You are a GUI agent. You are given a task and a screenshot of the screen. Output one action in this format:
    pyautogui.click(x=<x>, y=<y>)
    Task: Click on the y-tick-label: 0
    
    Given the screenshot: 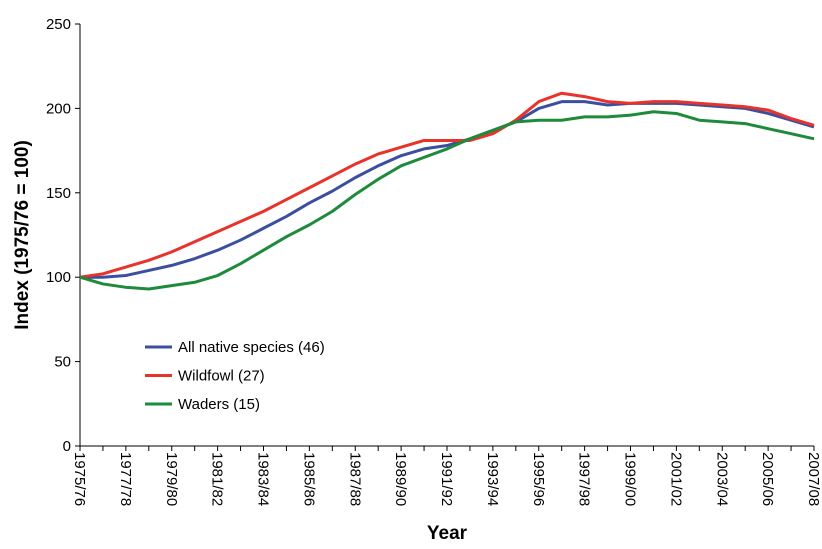 What is the action you would take?
    pyautogui.click(x=67, y=446)
    